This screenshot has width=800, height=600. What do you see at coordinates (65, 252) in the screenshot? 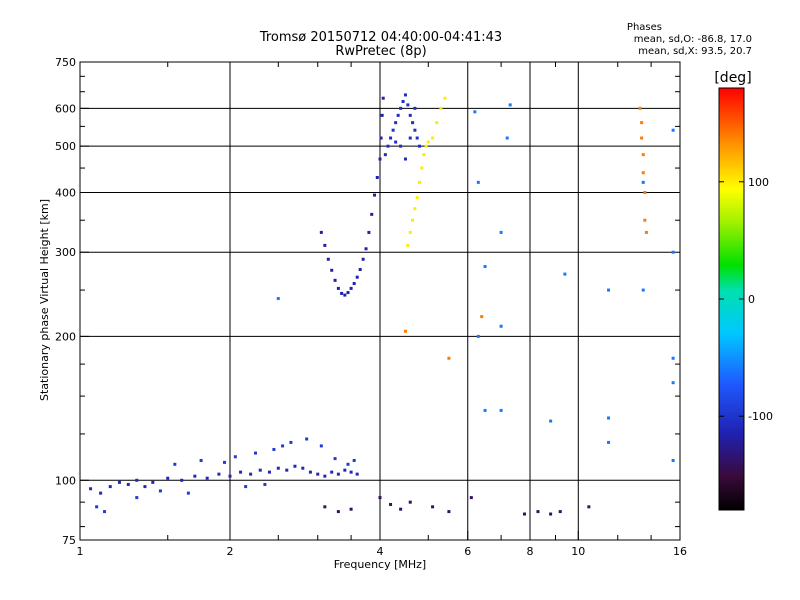
I see `y-tick-label: 300` at bounding box center [65, 252].